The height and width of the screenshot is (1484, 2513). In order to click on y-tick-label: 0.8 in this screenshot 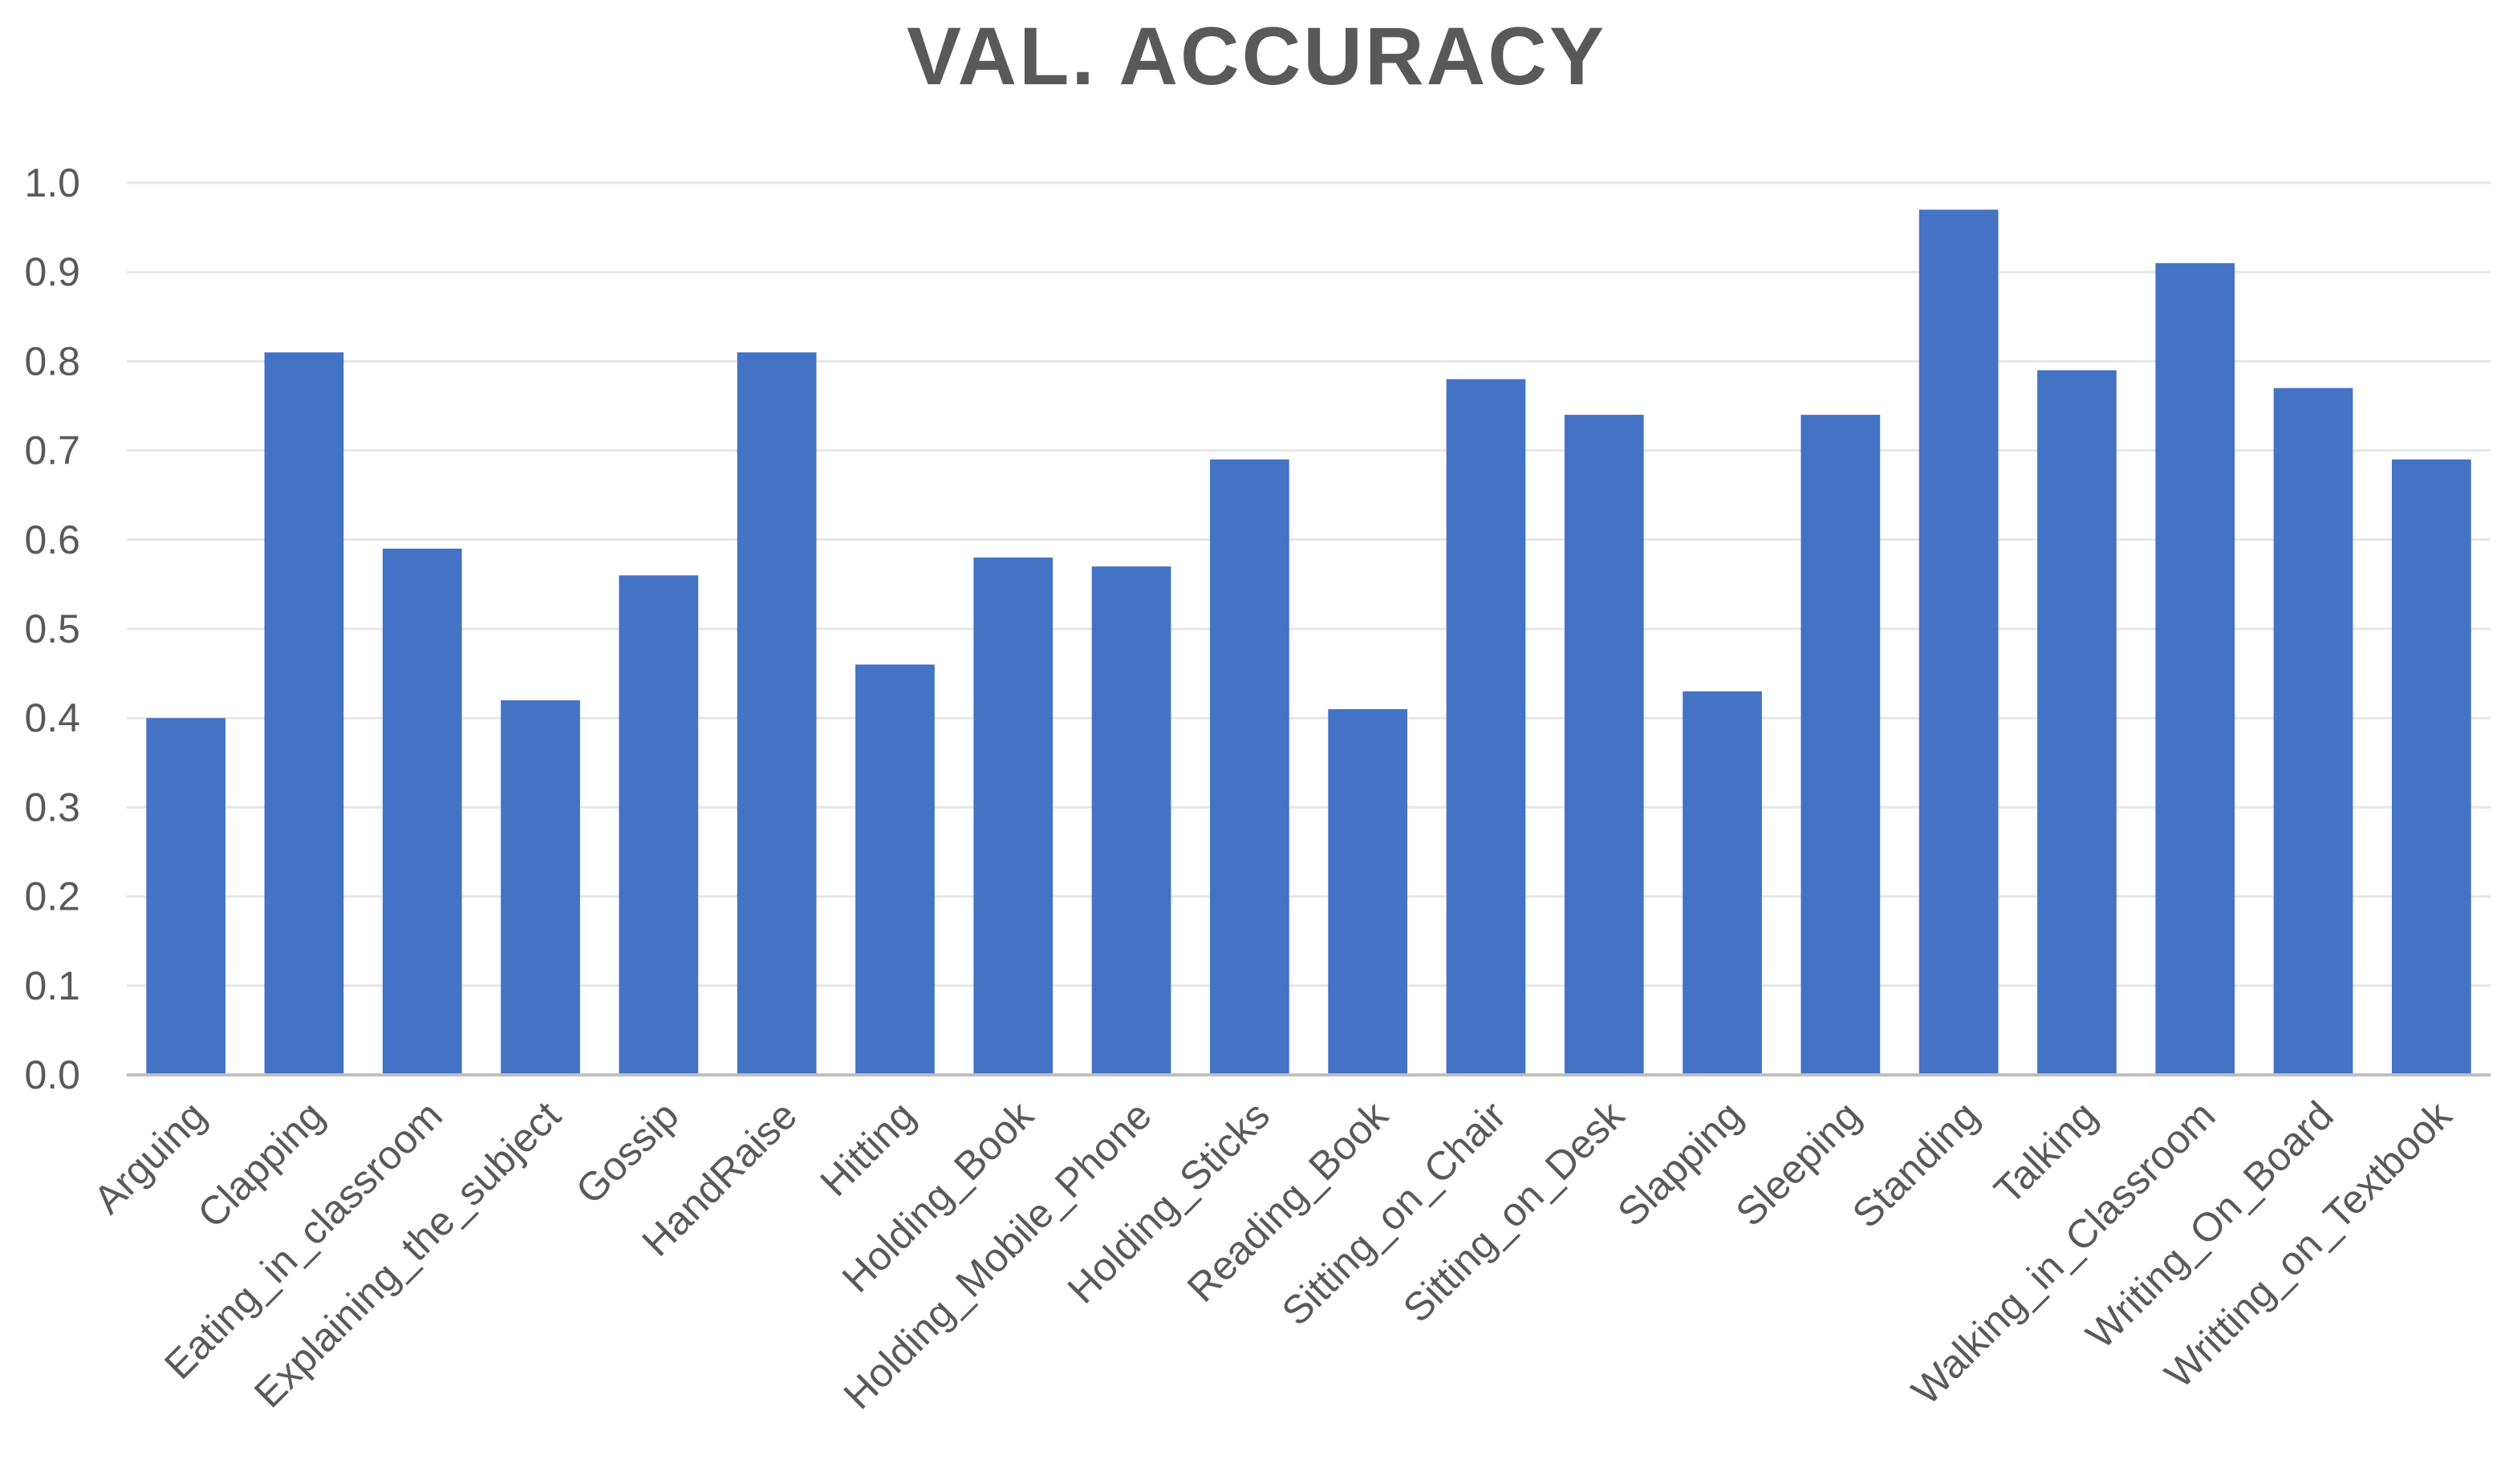, I will do `click(52, 361)`.